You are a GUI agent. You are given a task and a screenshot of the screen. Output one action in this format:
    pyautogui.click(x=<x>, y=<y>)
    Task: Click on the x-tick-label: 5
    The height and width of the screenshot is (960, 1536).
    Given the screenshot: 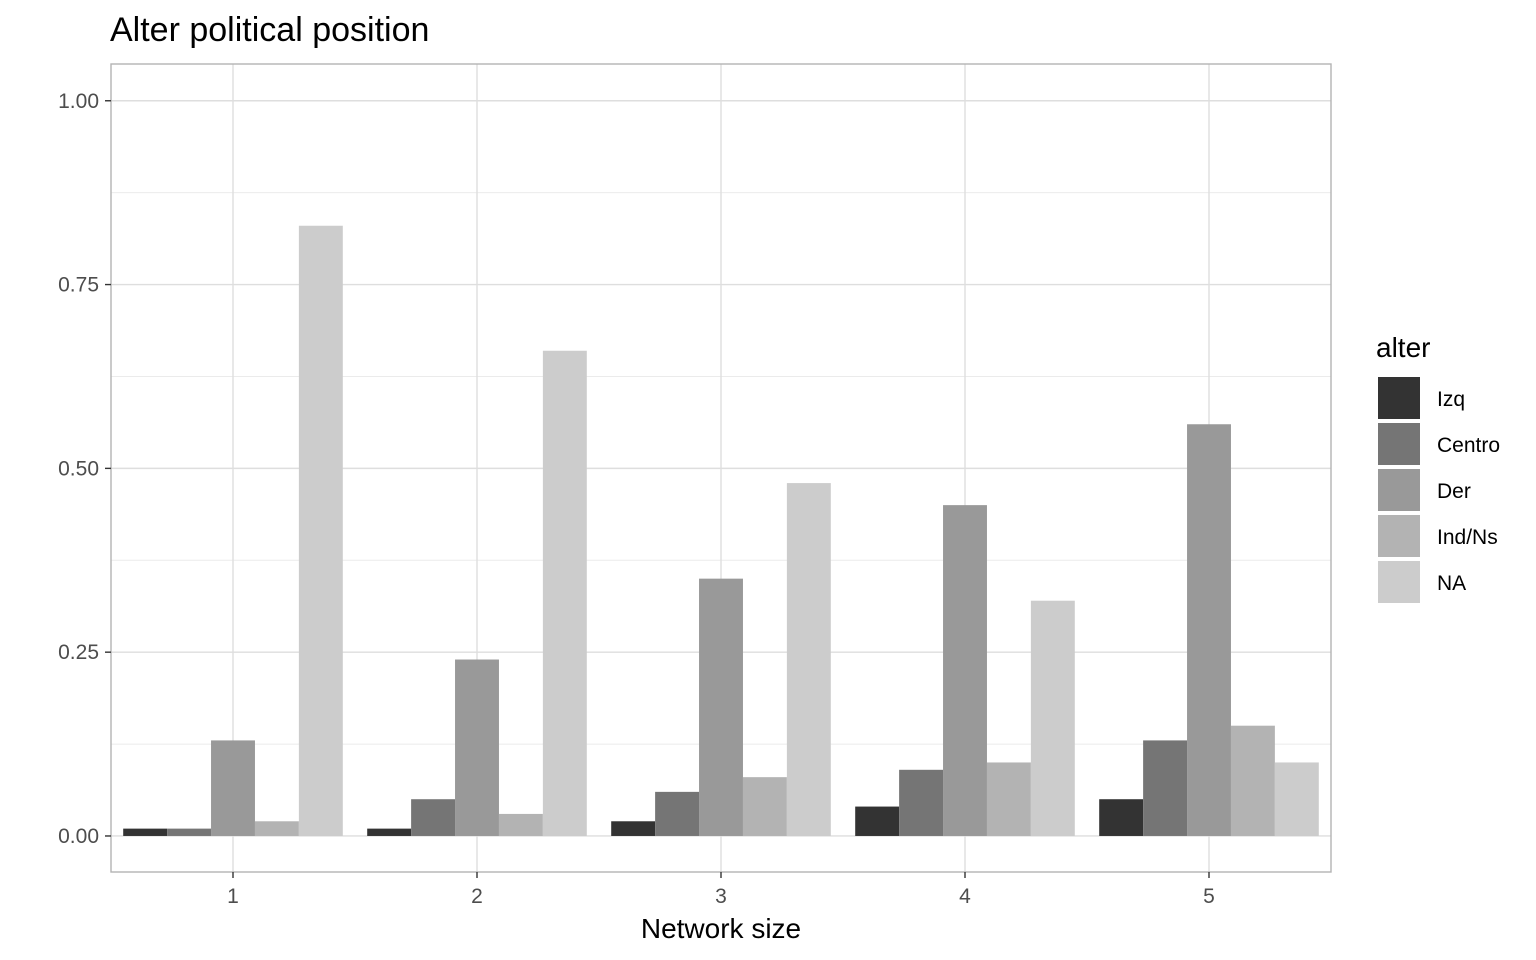 What is the action you would take?
    pyautogui.click(x=1209, y=896)
    